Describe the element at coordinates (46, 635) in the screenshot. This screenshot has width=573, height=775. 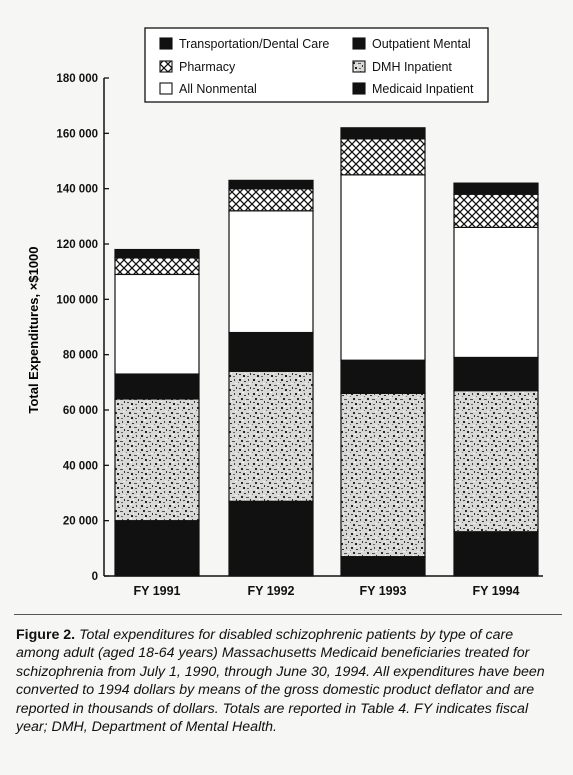
I see `caption-label: Figure 2.` at that location.